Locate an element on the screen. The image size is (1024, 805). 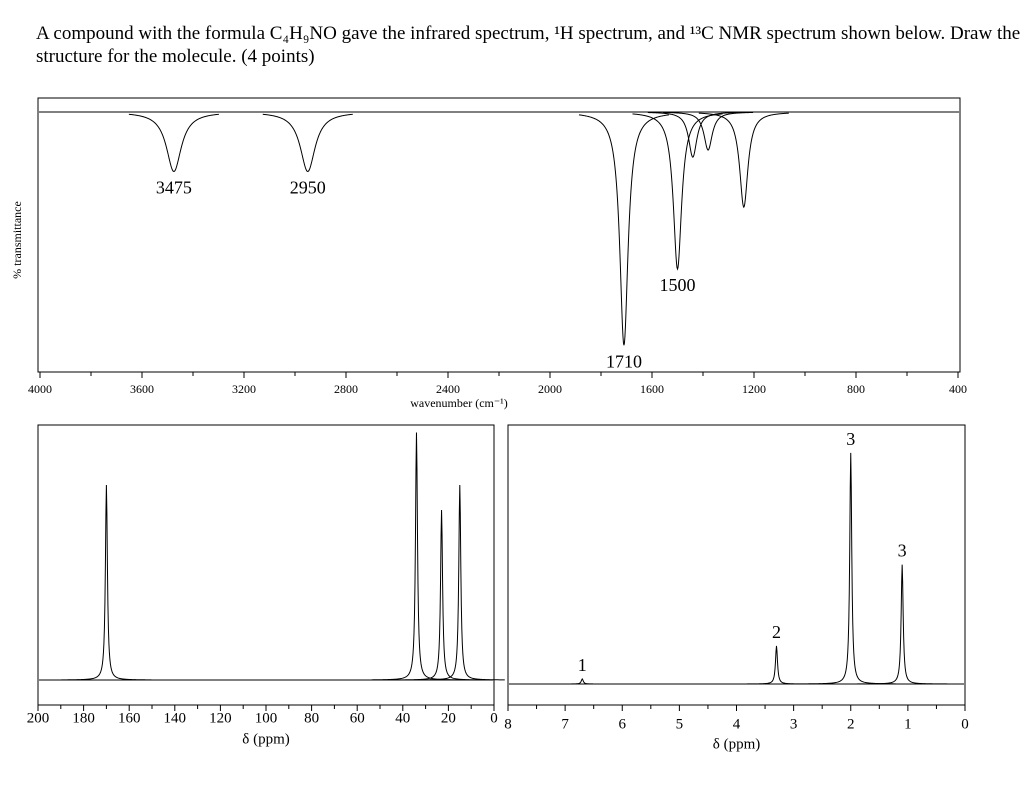
x-tick-label: 200 is located at coordinates (38, 718).